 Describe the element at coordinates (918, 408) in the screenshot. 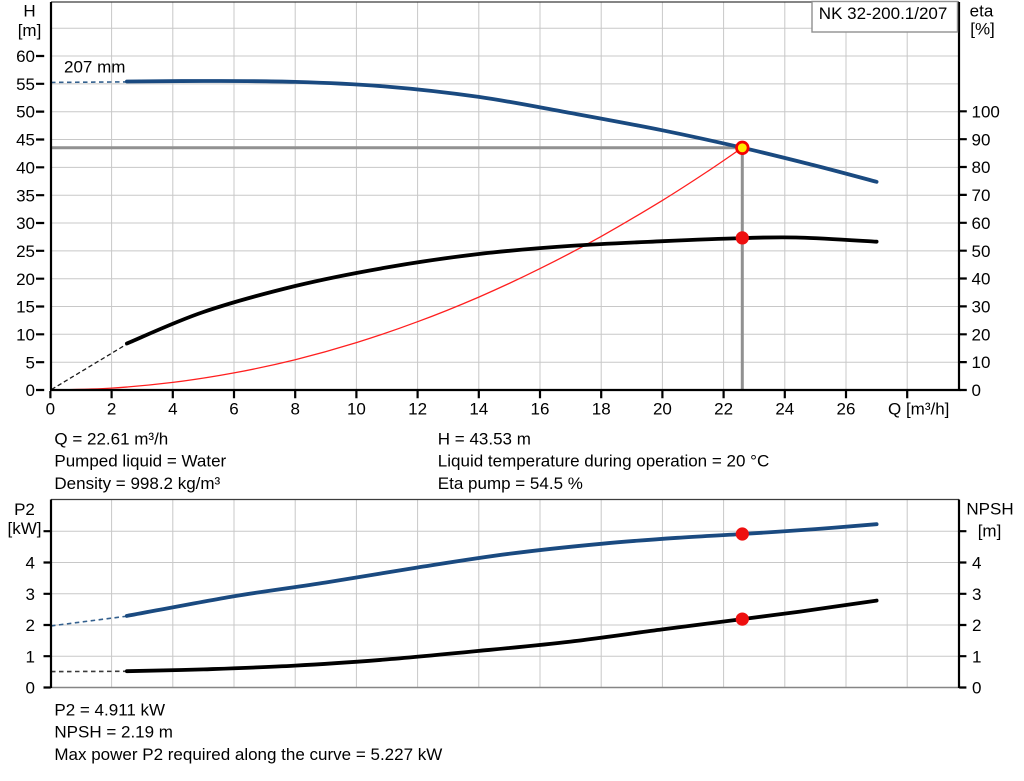

I see `svg-text: Q [m³/h]` at that location.